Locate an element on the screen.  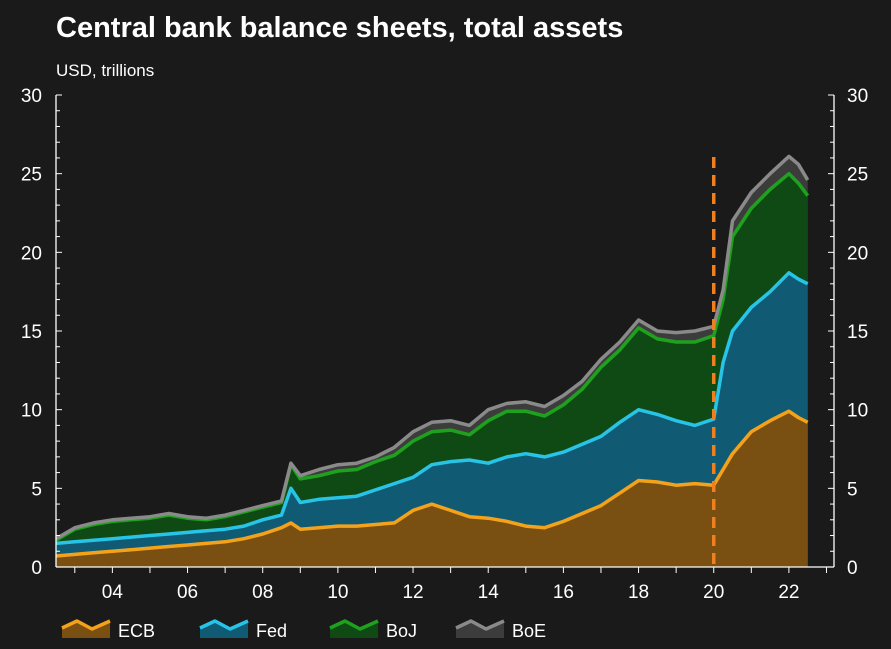
x-tick-label: 04 is located at coordinates (113, 592).